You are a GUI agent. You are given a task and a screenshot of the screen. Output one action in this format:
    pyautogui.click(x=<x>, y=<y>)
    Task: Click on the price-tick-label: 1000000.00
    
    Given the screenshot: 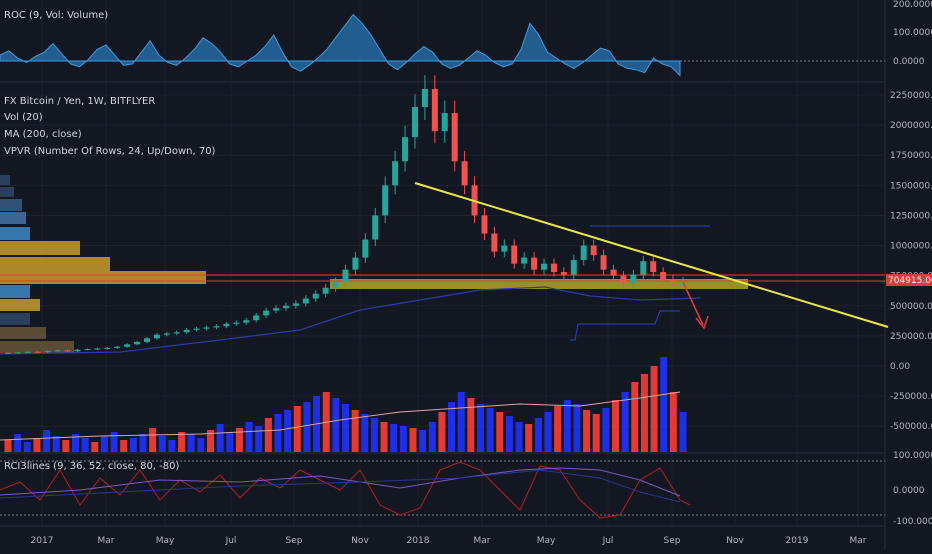 What is the action you would take?
    pyautogui.click(x=911, y=247)
    